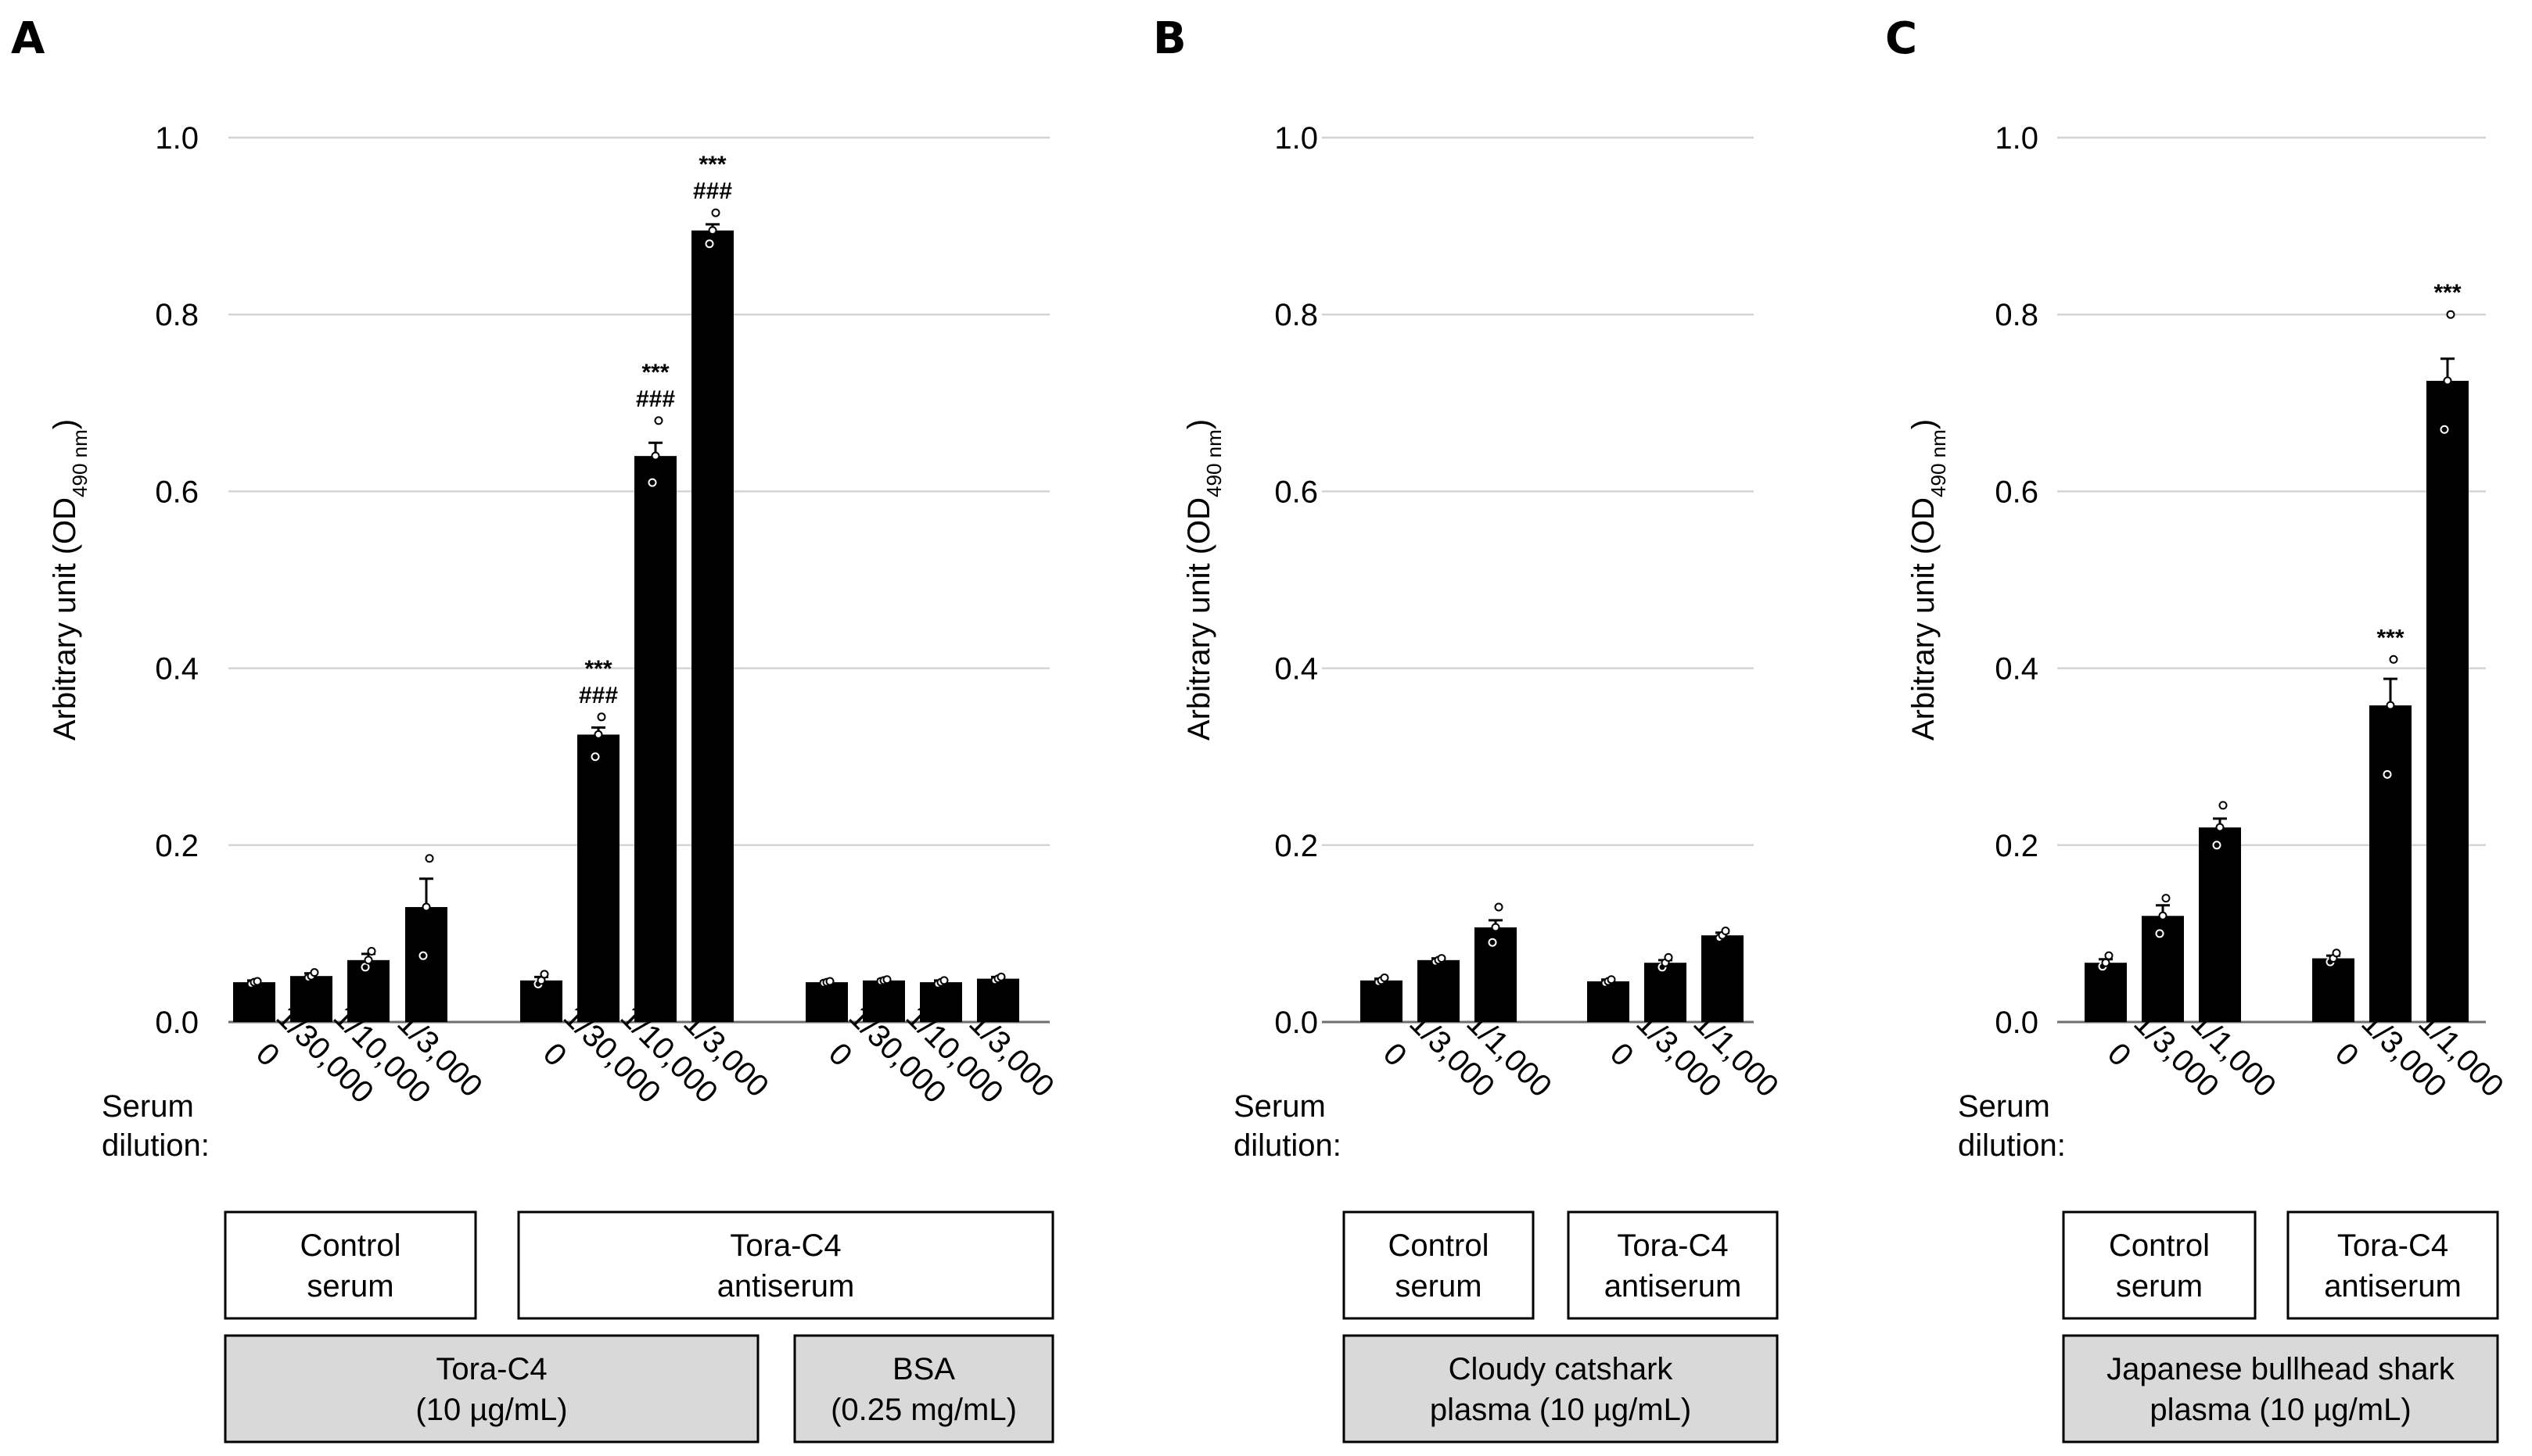 This screenshot has height=1456, width=2532. What do you see at coordinates (924, 1410) in the screenshot?
I see `antigen-box-label: (0.25 mg/mL)` at bounding box center [924, 1410].